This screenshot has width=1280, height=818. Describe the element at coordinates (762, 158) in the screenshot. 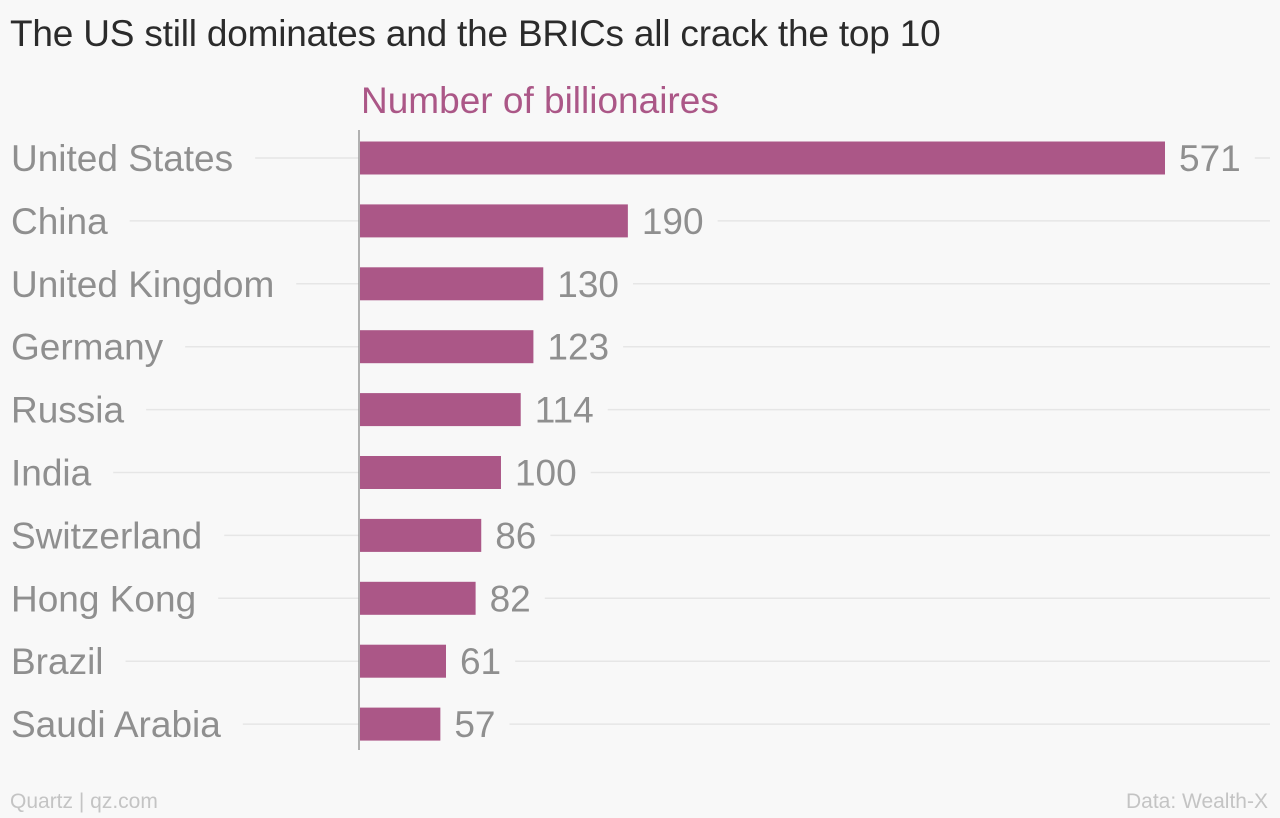

I see `bar-united-states` at that location.